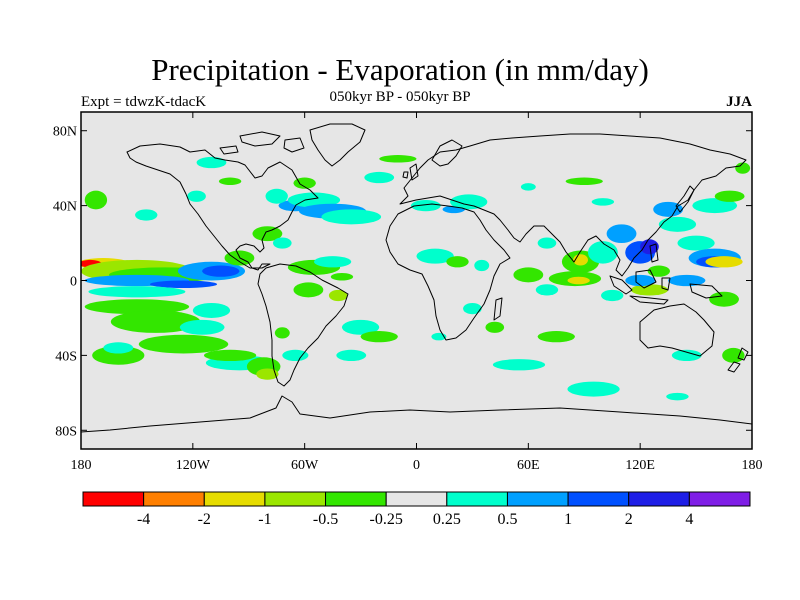 The image size is (800, 600). What do you see at coordinates (66, 431) in the screenshot?
I see `y-tick-label: 80S` at bounding box center [66, 431].